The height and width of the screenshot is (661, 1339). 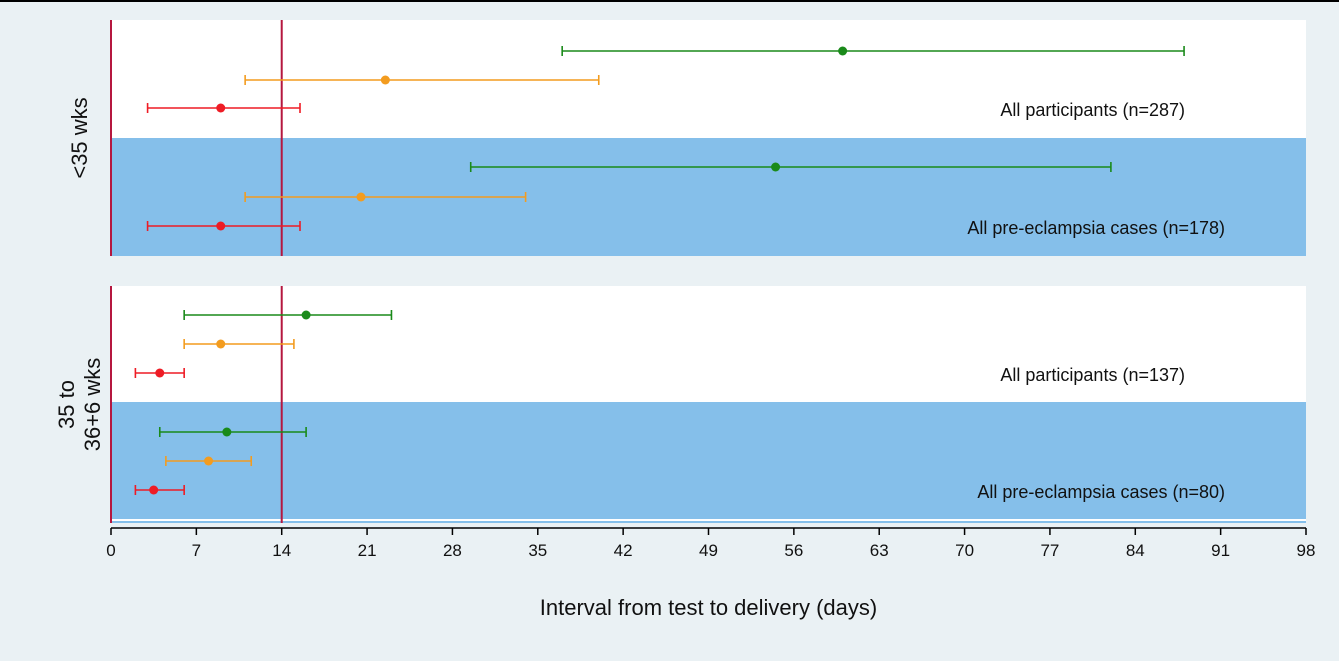 I want to click on group-label-line: 35 to, so click(x=66, y=404).